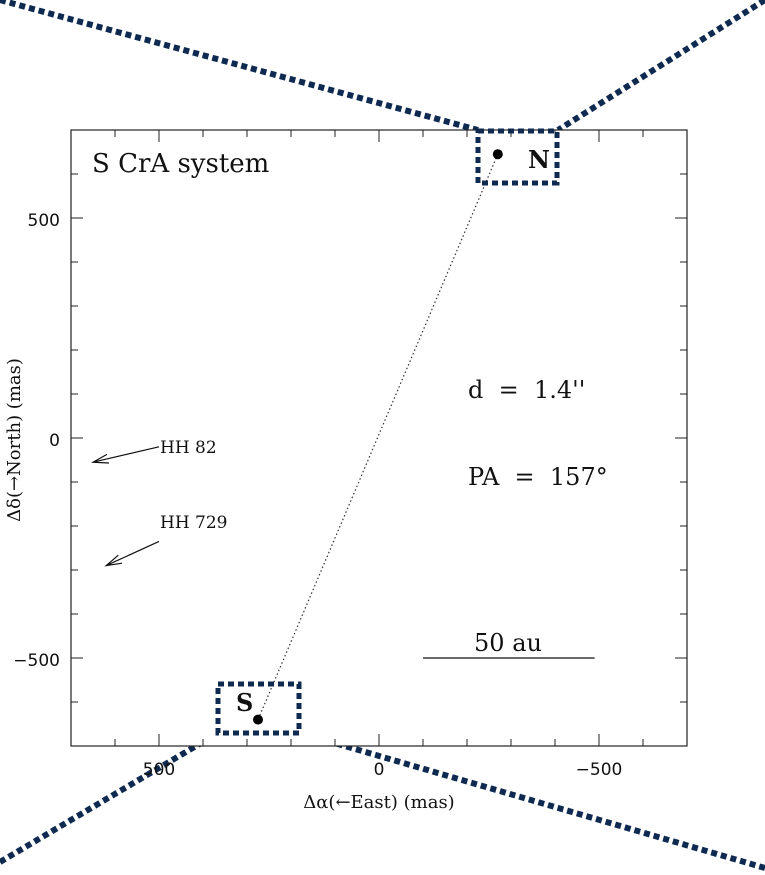  Describe the element at coordinates (36, 661) in the screenshot. I see `y-tick-label-minus500: −500` at that location.